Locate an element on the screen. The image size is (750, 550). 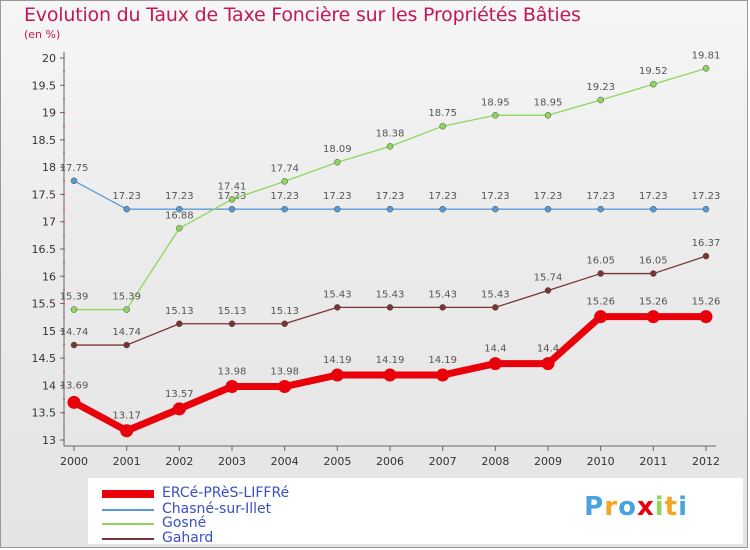
data-label: 17.74 is located at coordinates (284, 168).